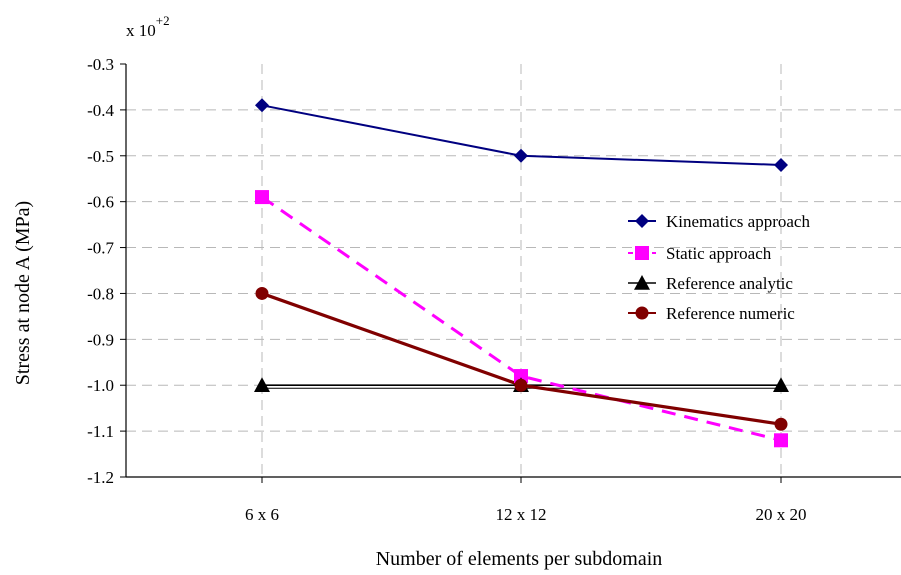 The image size is (901, 575). I want to click on y-tick-label: -0.9, so click(100, 339).